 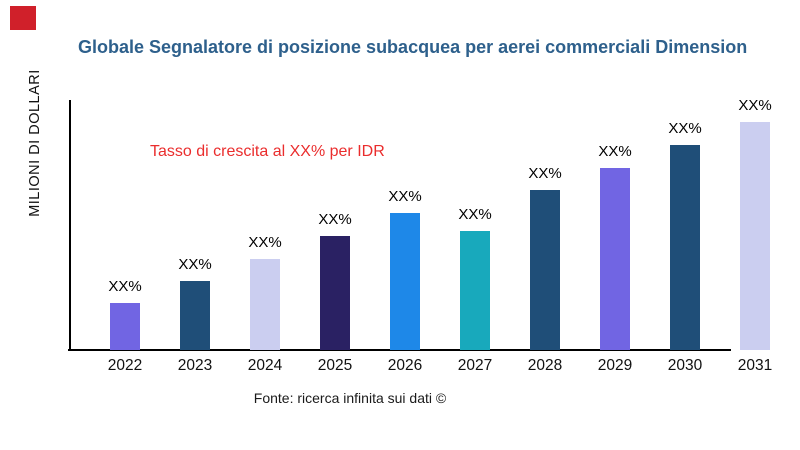 I want to click on bar-value-label-2031: XX%, so click(x=755, y=105).